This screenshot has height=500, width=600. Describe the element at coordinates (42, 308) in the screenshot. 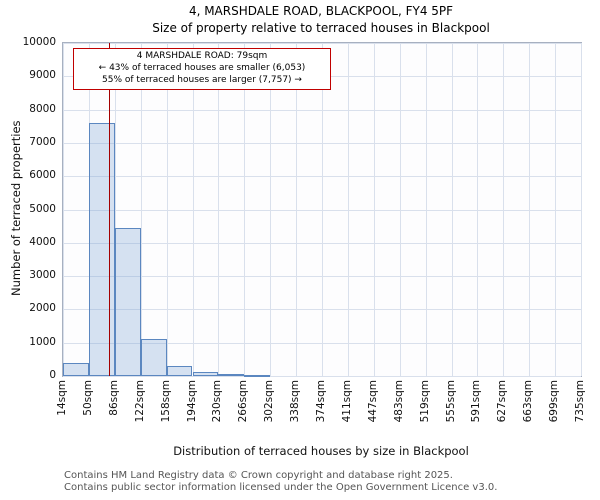

I see `y-tick-label: 2000` at that location.